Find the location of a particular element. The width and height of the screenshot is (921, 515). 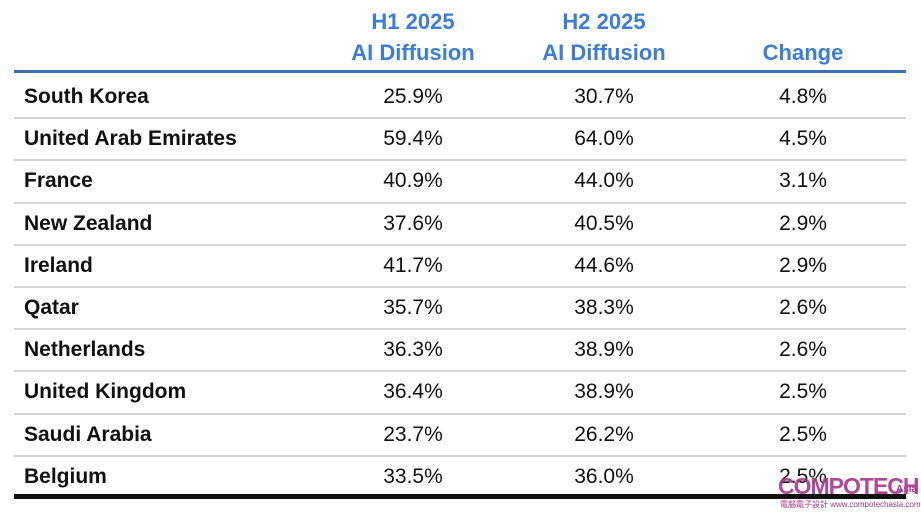

watermark-region: Asia is located at coordinates (907, 489).